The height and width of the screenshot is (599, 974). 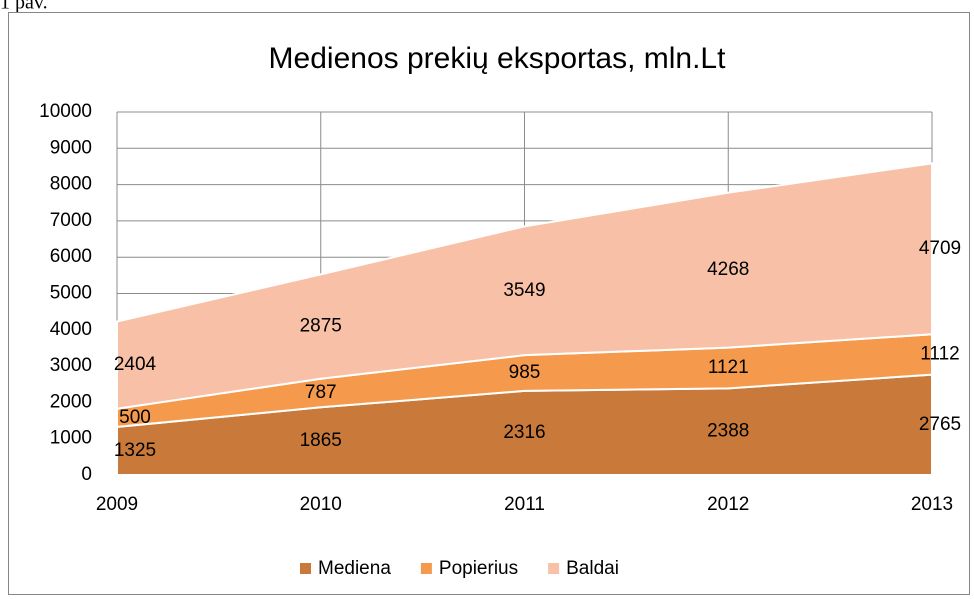 What do you see at coordinates (71, 256) in the screenshot?
I see `y-tick-label: 6000` at bounding box center [71, 256].